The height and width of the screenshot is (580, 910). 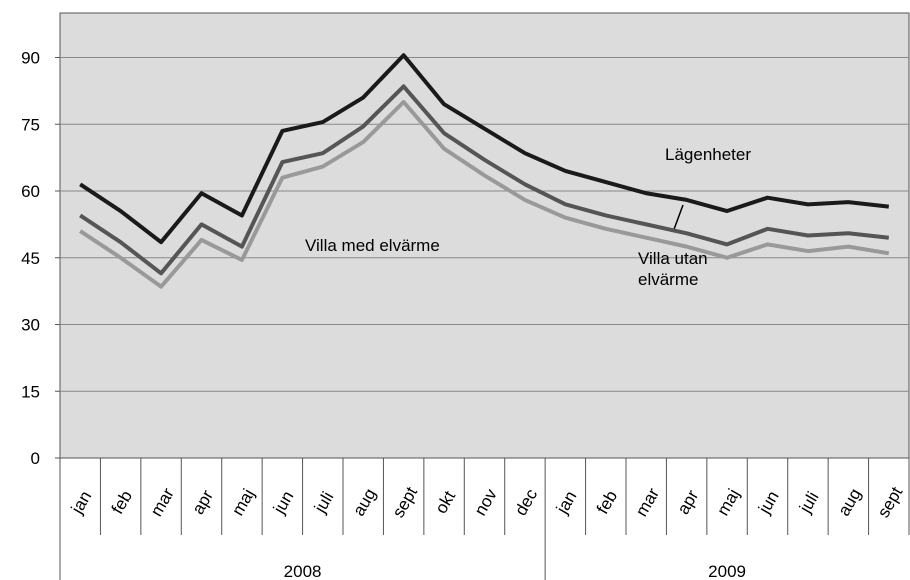 I want to click on annotation-pointer, so click(x=678, y=218).